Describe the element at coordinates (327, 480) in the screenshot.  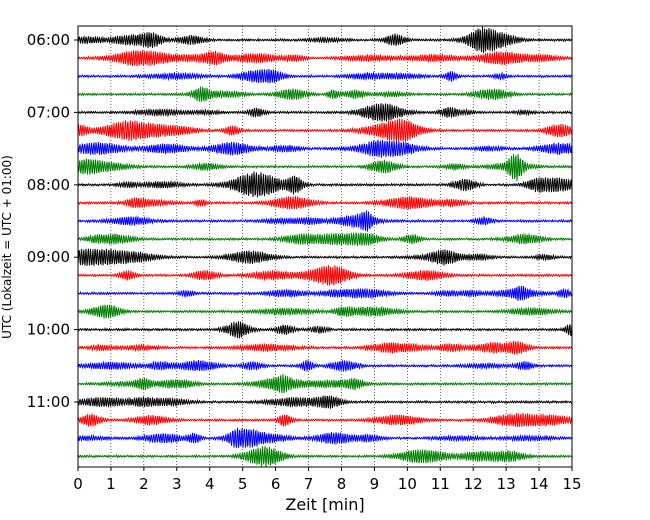
I see `x-axis-ticks: 0 1 2 3 4 5 6 7 8 9 10 11 12 13 14 15` at that location.